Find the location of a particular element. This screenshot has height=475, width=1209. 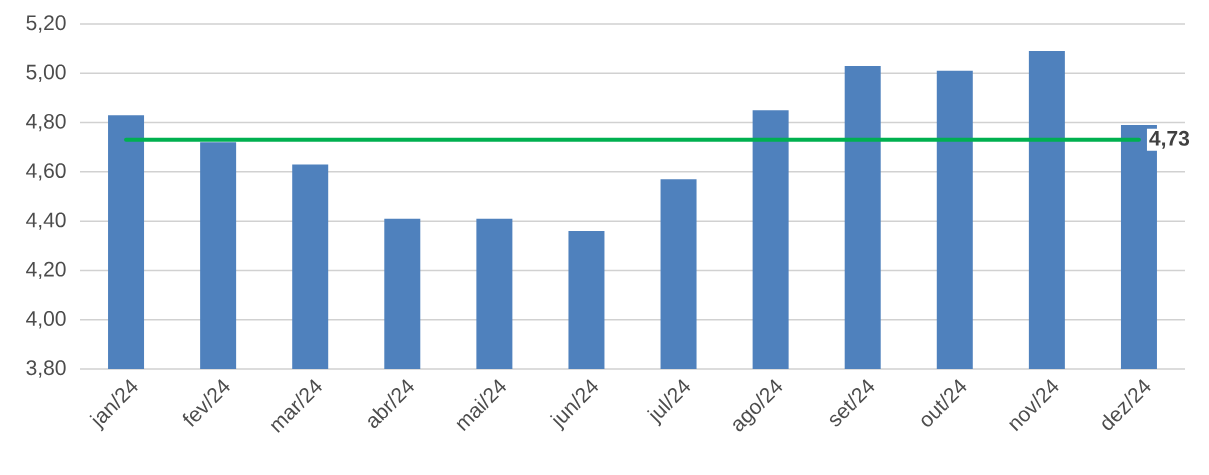

y-tick-label: 4,60 is located at coordinates (46, 172).